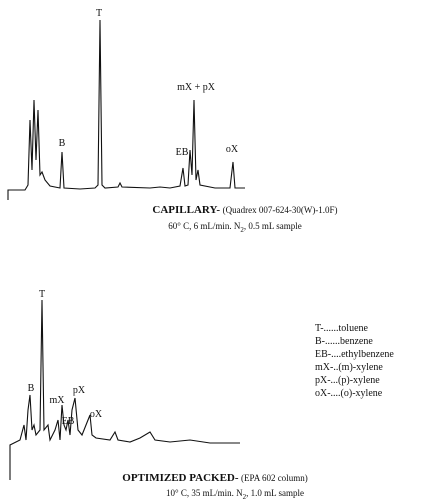 This screenshot has width=447, height=502. What do you see at coordinates (342, 328) in the screenshot?
I see `legend-entry: T-......toluene` at bounding box center [342, 328].